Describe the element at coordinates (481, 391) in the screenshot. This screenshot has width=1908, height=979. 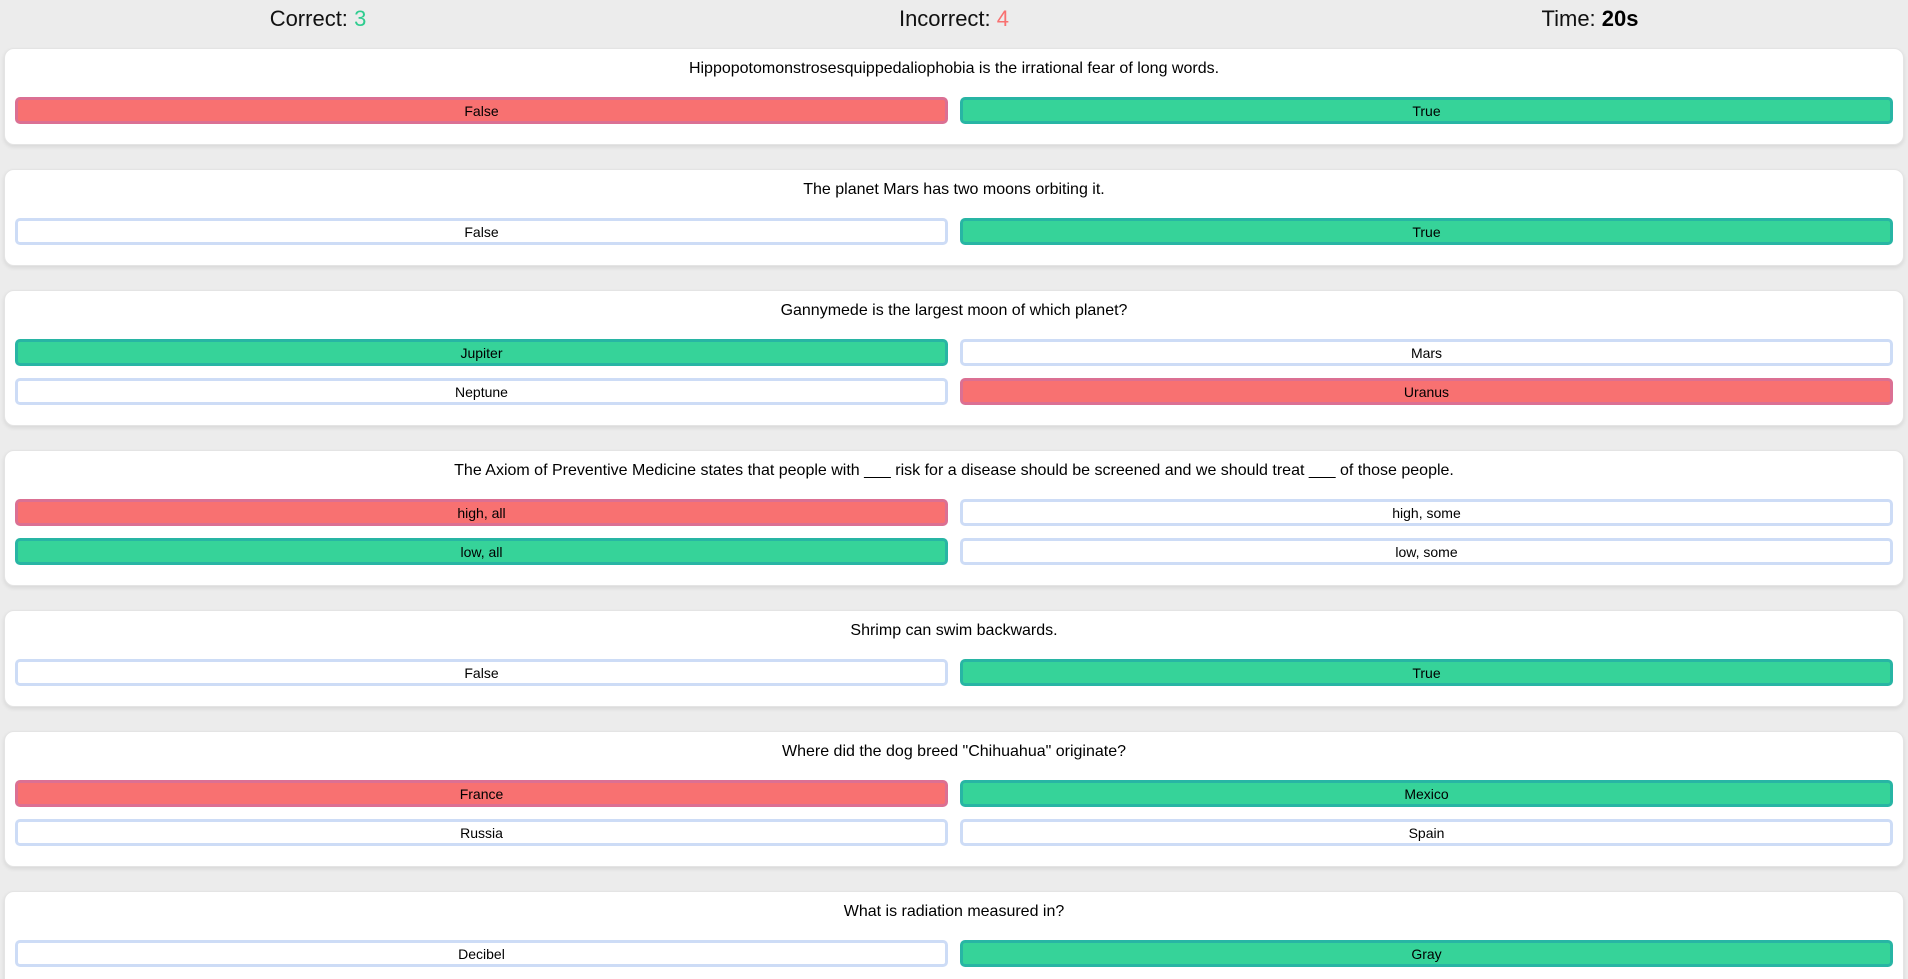
I see `answer-button: Neptune` at that location.